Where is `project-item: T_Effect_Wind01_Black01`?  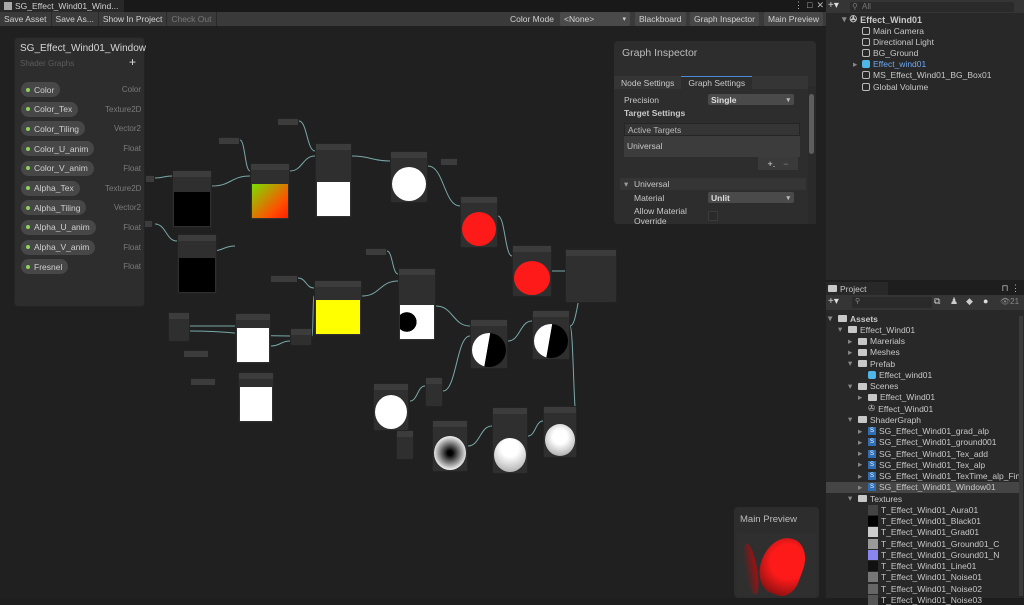
project-item: T_Effect_Wind01_Black01 is located at coordinates (919, 521).